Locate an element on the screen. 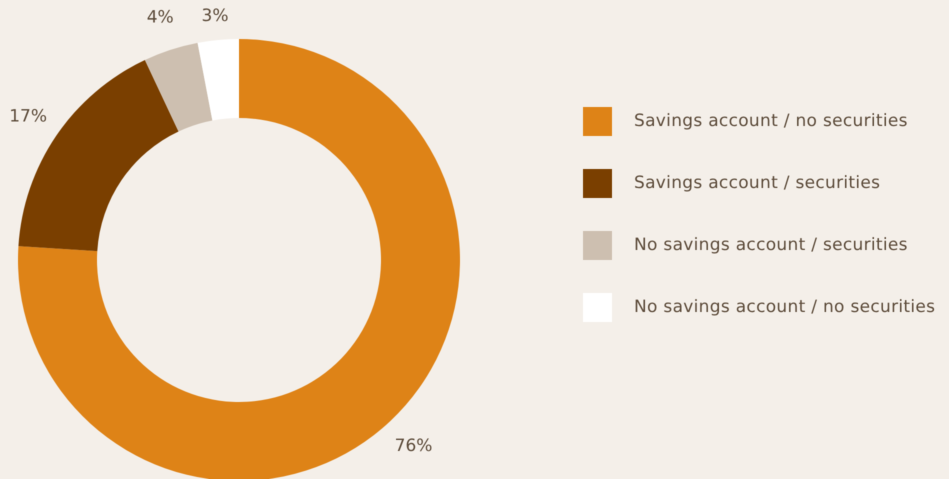 Image resolution: width=949 pixels, height=479 pixels. data-label: 3% is located at coordinates (215, 16).